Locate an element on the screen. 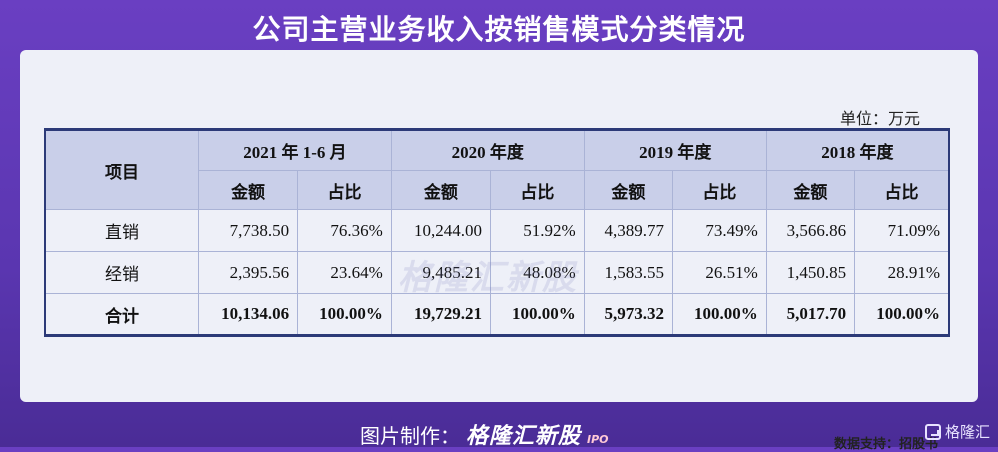 Image resolution: width=998 pixels, height=452 pixels. credit: 图片制作： 格隆汇新股 IPO is located at coordinates (484, 434).